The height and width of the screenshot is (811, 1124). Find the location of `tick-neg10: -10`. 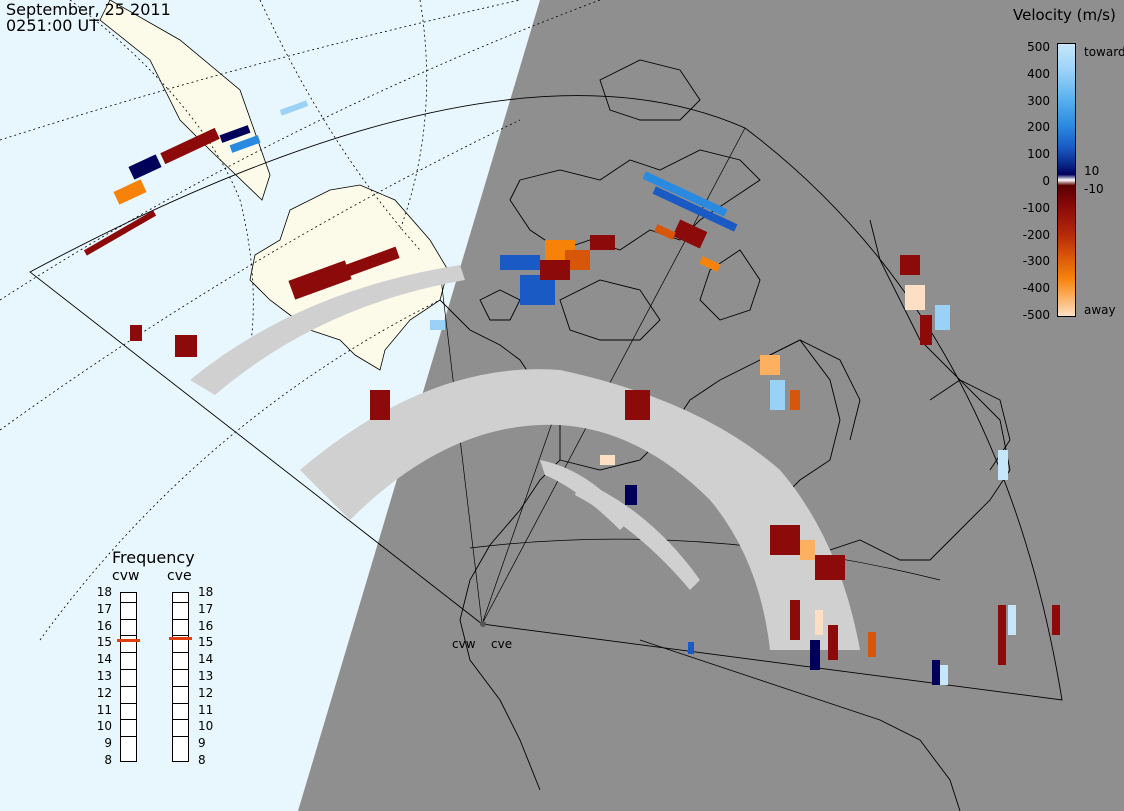

tick-neg10: -10 is located at coordinates (1094, 189).